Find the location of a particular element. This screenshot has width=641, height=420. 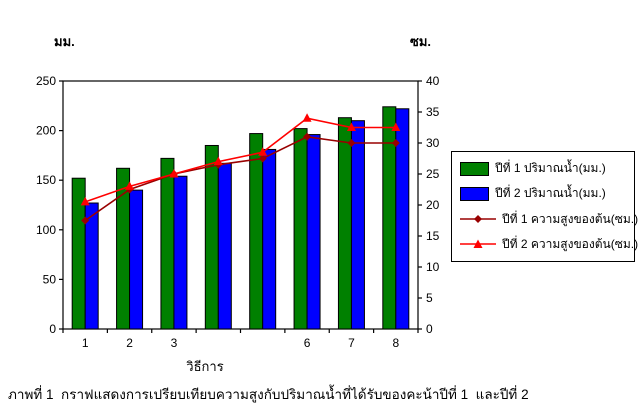

svg-text: 150 is located at coordinates (46, 180).